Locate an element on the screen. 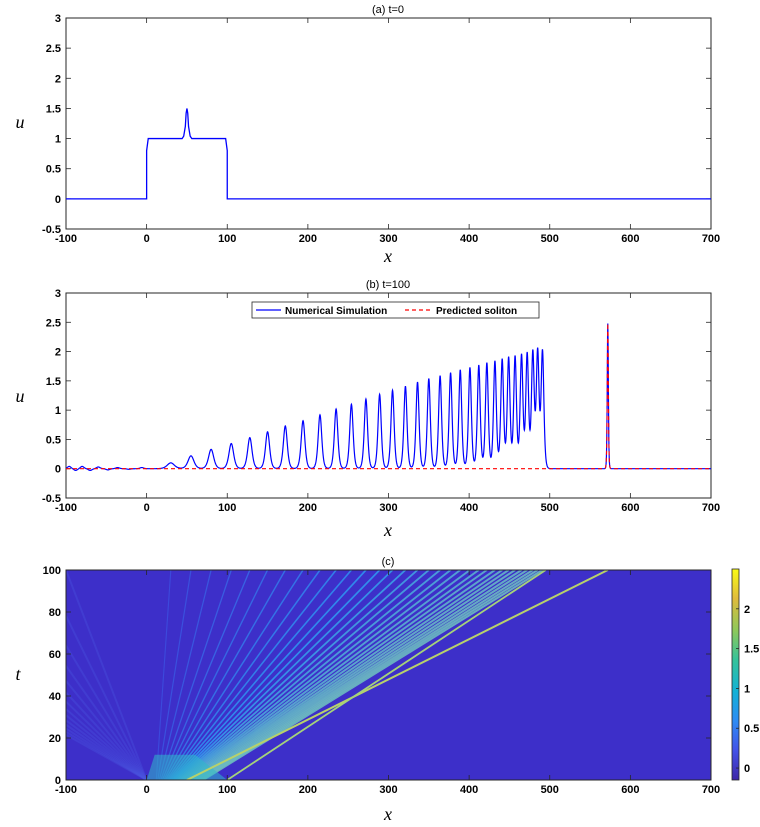 This screenshot has height=827, width=760. panel-a-title: (a) t=0 is located at coordinates (388, 10).